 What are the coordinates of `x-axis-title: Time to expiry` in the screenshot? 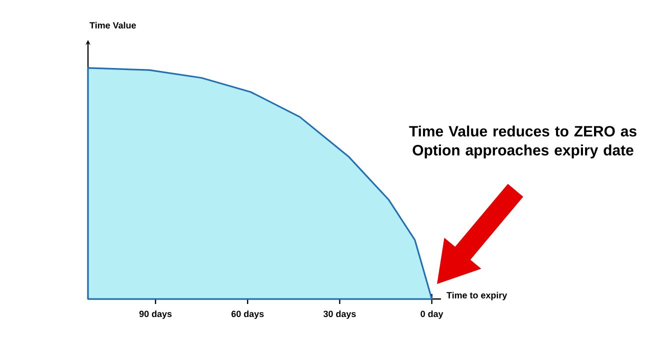 It's located at (477, 296).